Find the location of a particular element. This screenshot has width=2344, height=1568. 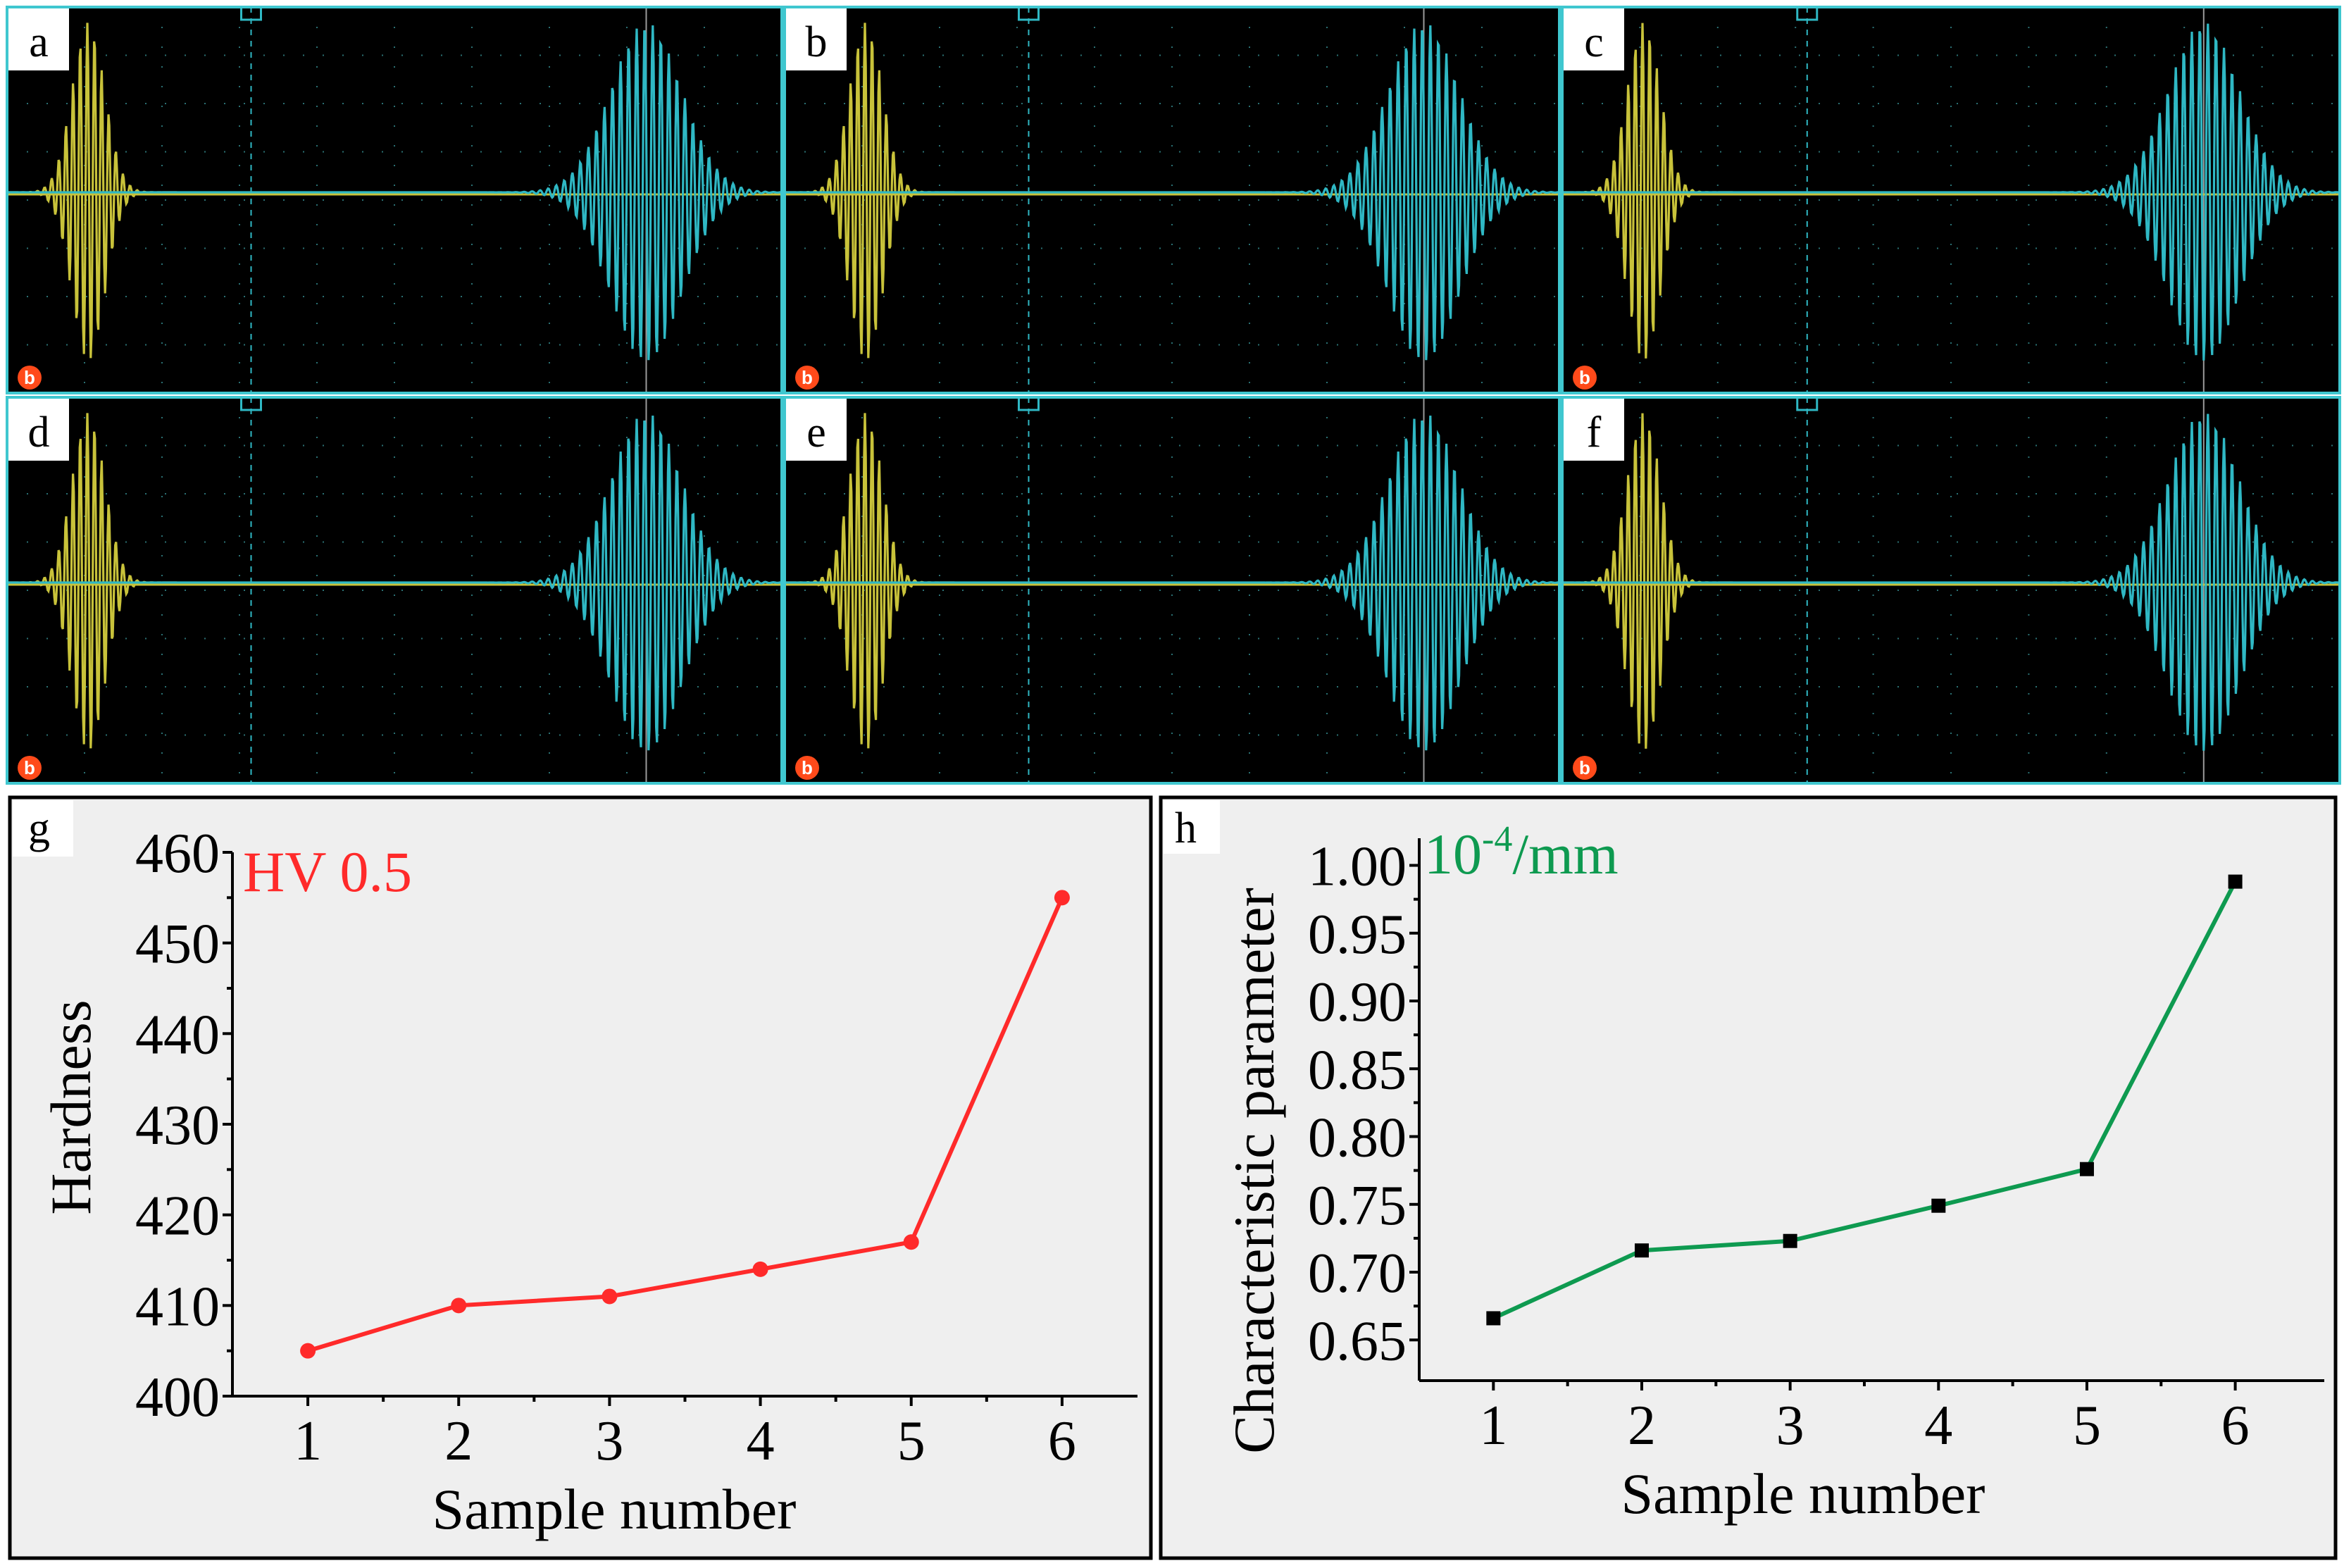

parameter-y-axis-title: Characteristic parameter is located at coordinates (1254, 1171).